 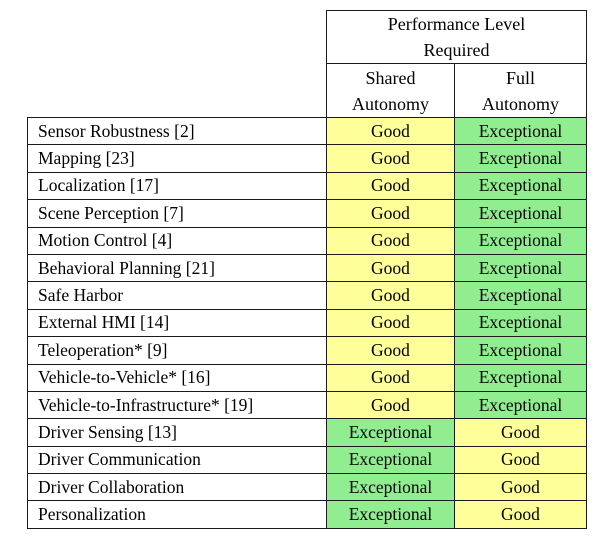 I want to click on table-header-title-row: Performance Level Required, so click(x=307, y=37).